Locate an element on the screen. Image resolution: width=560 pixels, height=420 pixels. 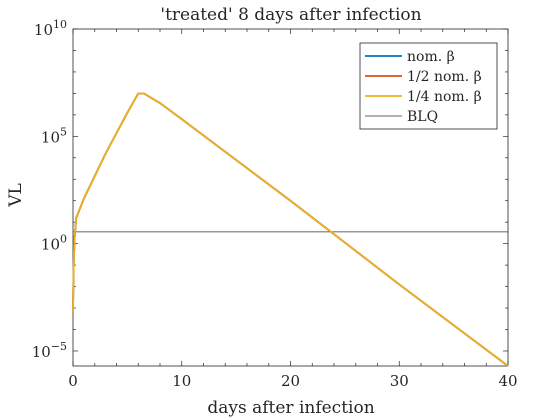
x-tick-label: 20 is located at coordinates (290, 381).